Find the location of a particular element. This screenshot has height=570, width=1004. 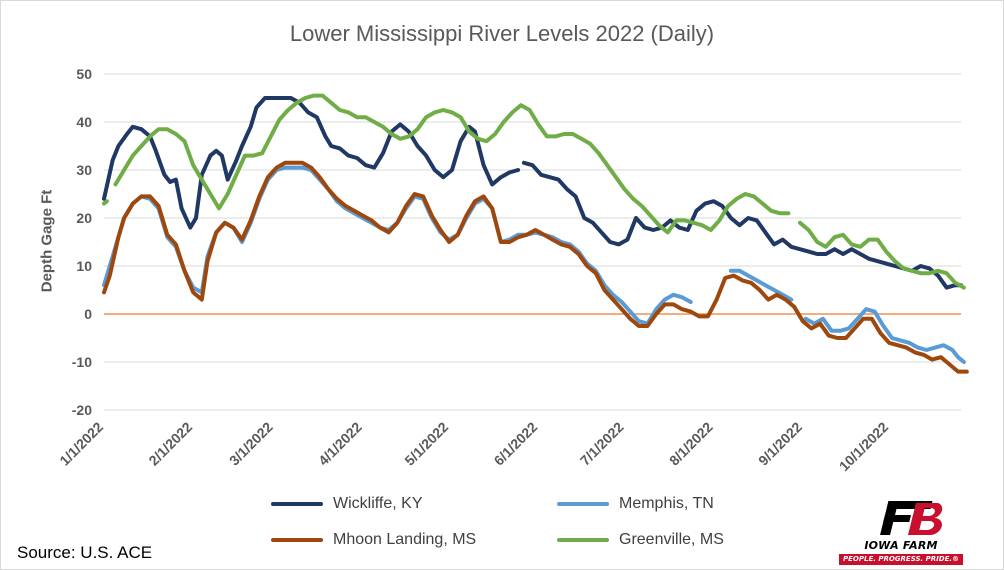

y-tick-label: -10 is located at coordinates (82, 362).